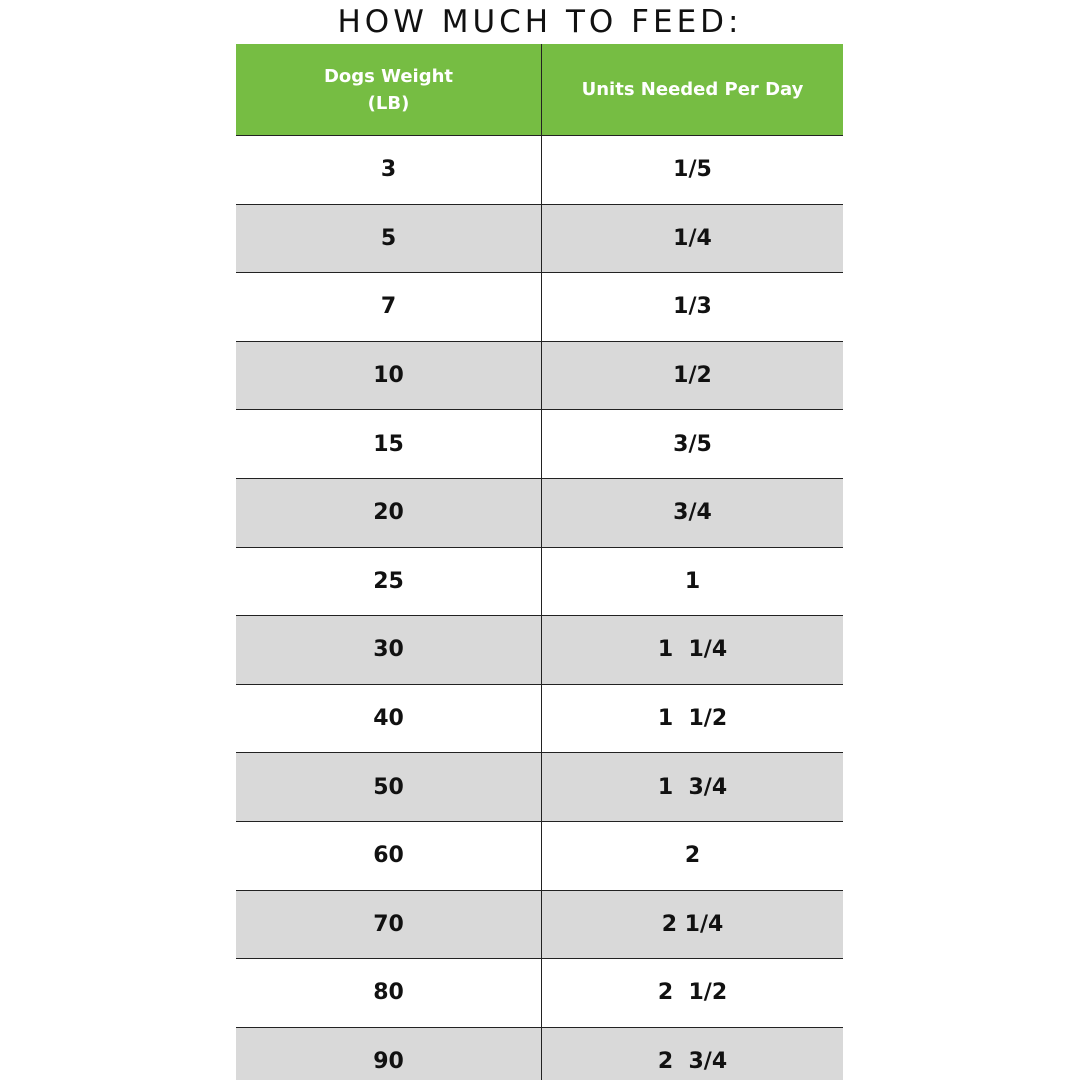 This screenshot has height=1080, width=1080. I want to click on weight-cell: 90, so click(389, 1053).